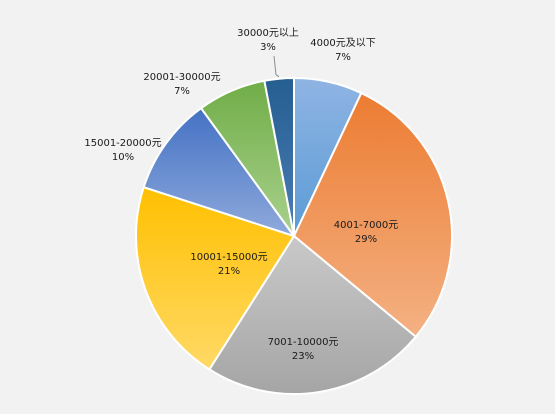 The width and height of the screenshot is (555, 414). I want to click on slice-category-label: 7001-10000元, so click(303, 342).